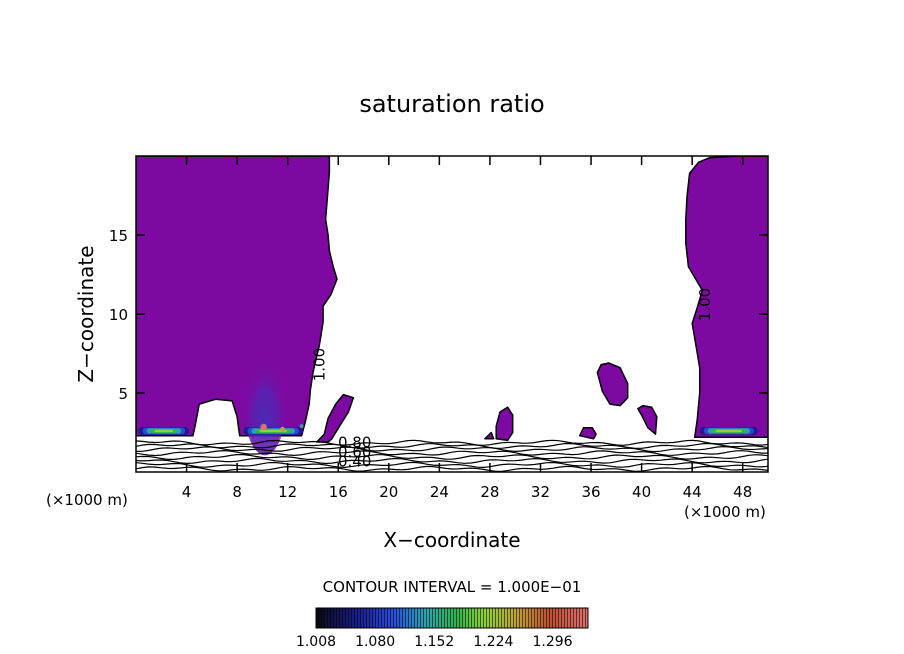 The image size is (904, 654). I want to click on x-tick-label-24: 24, so click(439, 492).